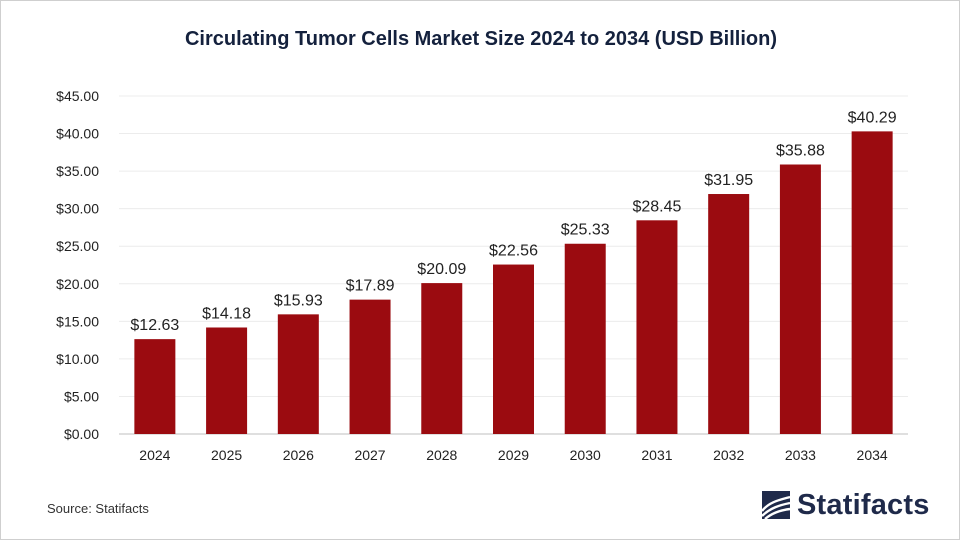 The width and height of the screenshot is (960, 541). I want to click on data-label: $17.89, so click(370, 286).